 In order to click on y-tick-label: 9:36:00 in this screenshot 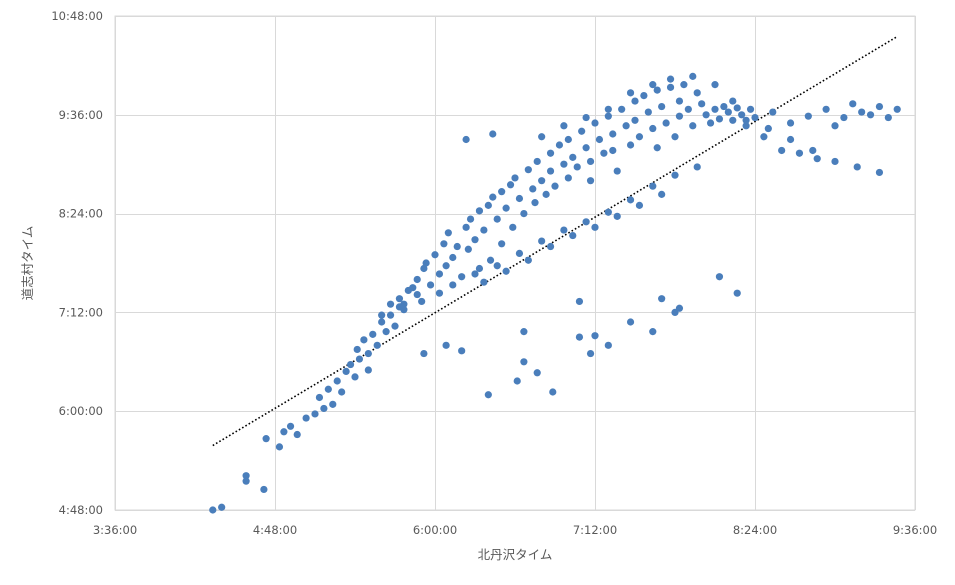, I will do `click(81, 115)`.